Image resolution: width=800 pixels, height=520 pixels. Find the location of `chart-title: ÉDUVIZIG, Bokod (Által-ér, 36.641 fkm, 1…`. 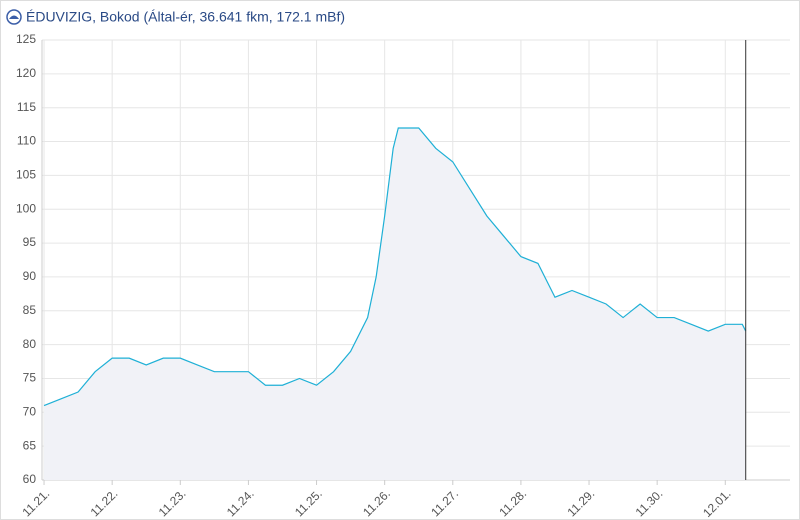

chart-title: ÉDUVIZIG, Bokod (Által-ér, 36.641 fkm, 1… is located at coordinates (185, 17).